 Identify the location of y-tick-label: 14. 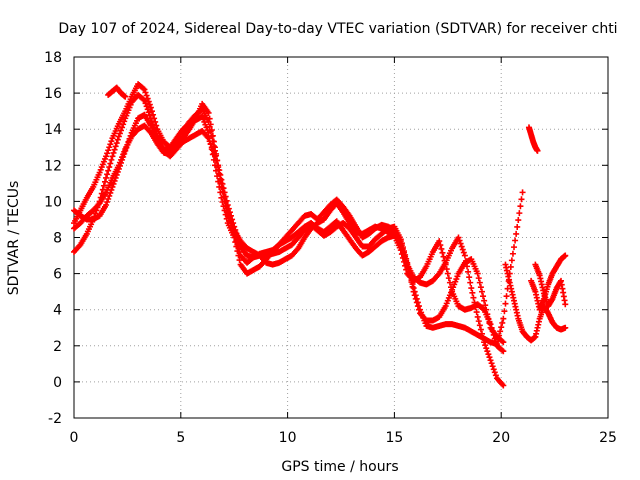
(53, 130).